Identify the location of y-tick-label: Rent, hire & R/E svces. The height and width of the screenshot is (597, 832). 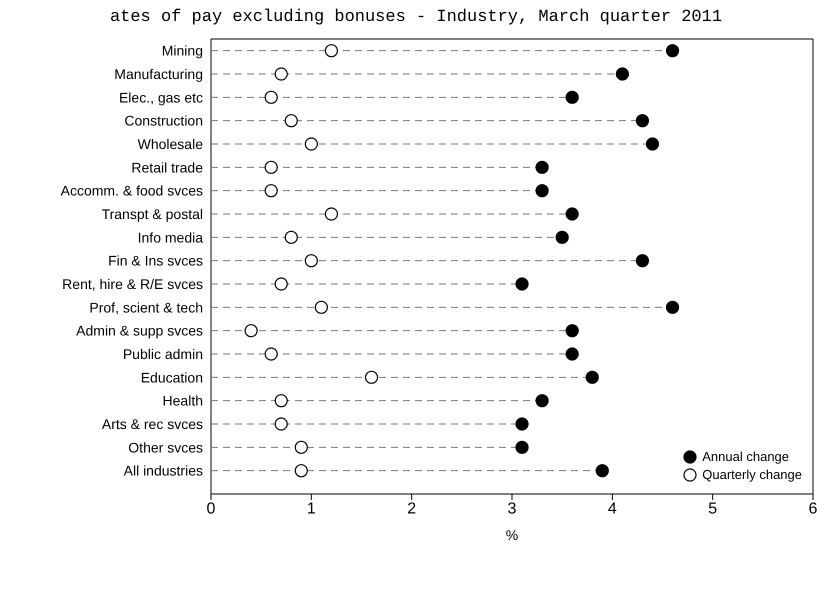
(132, 284).